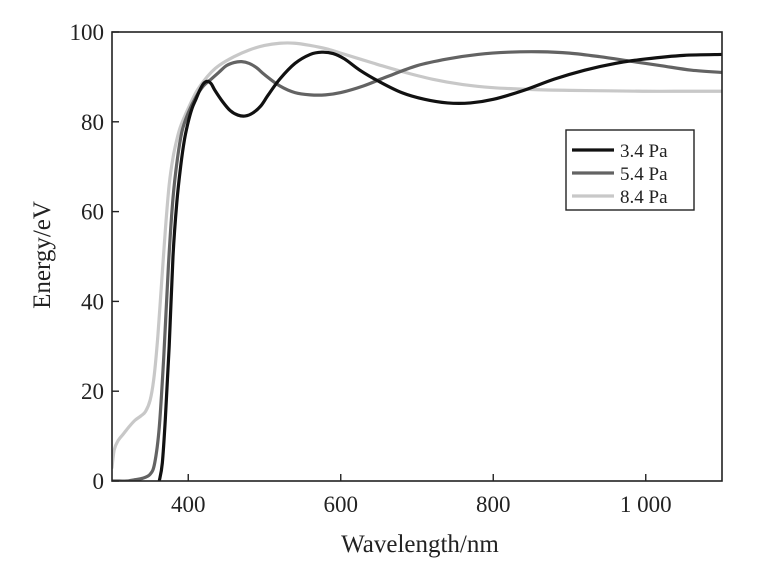  I want to click on x-axis-title: Wavelength/nm, so click(420, 544).